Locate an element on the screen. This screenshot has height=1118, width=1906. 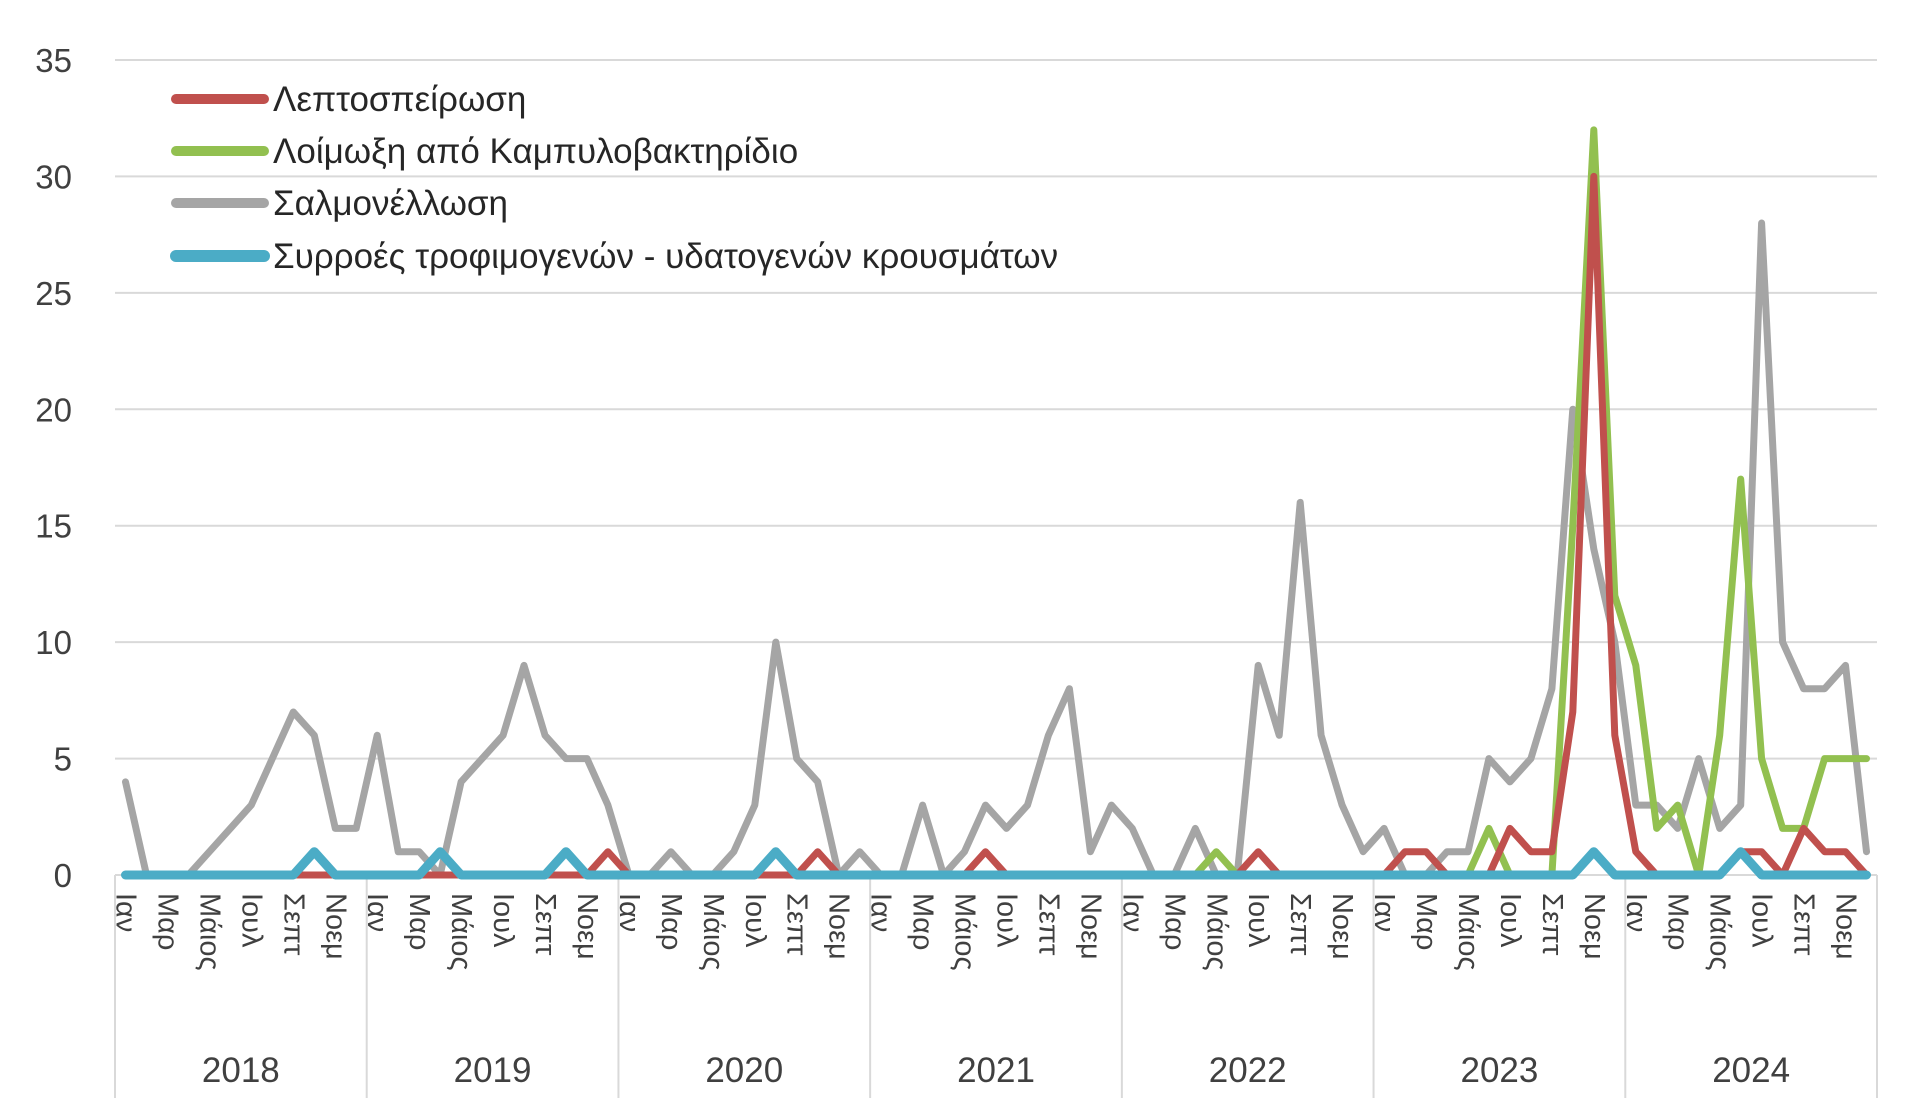
y-tick-label: 35 is located at coordinates (53, 60).